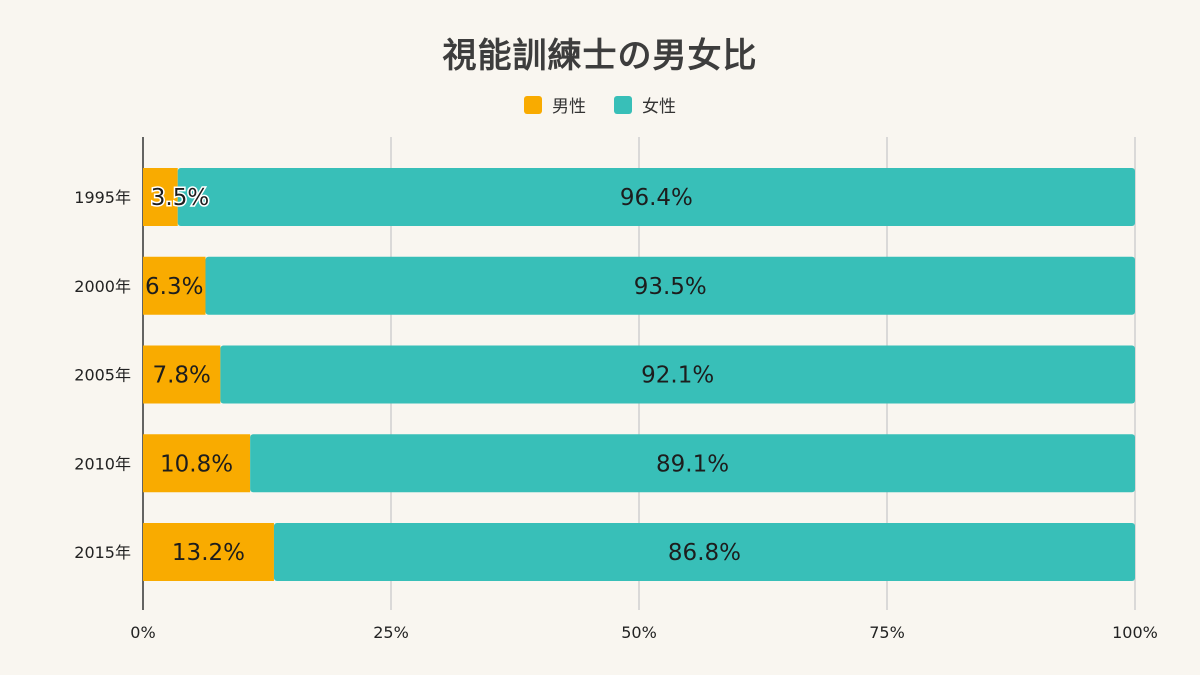  What do you see at coordinates (600, 56) in the screenshot?
I see `chart-title: 視能訓練士の男女比` at bounding box center [600, 56].